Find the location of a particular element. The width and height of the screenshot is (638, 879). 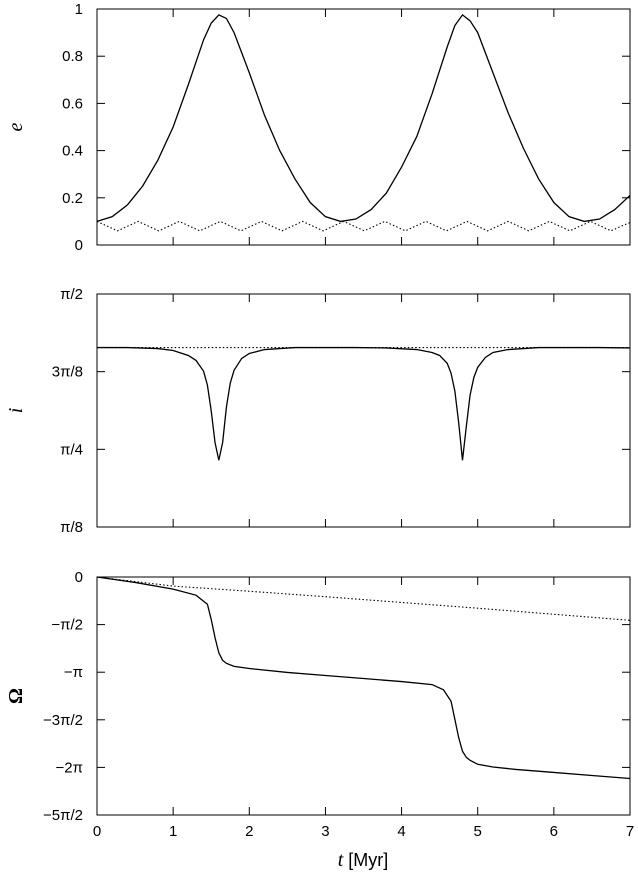

y-tick-label-omega: 0 is located at coordinates (79, 577).